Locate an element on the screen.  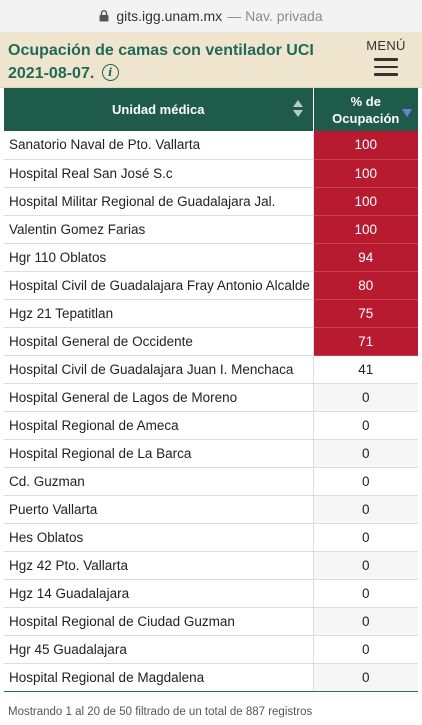
table-row: Hospital General de Lagos de Moreno 0 is located at coordinates (211, 397).